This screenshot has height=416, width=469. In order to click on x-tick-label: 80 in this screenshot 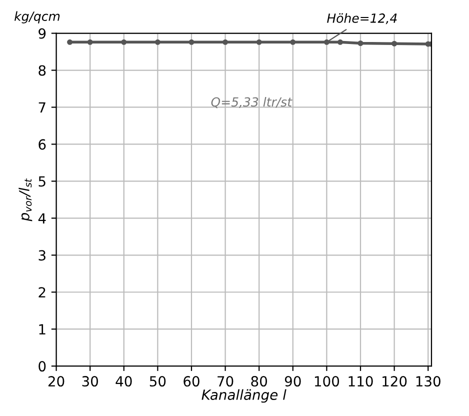, I will do `click(259, 381)`.